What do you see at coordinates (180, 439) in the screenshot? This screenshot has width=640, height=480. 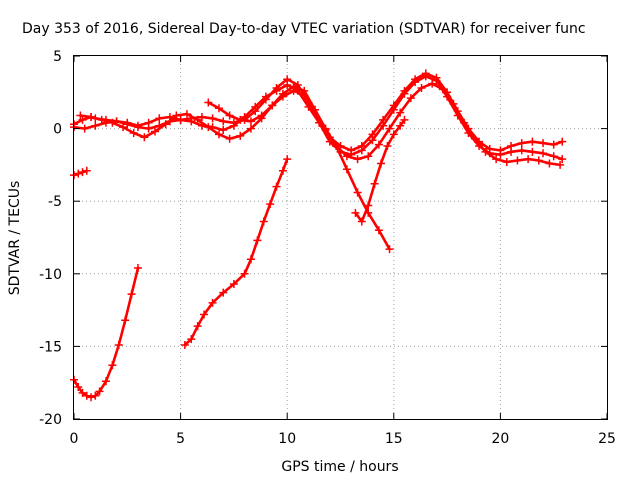 I see `x-tick-label: 5` at bounding box center [180, 439].